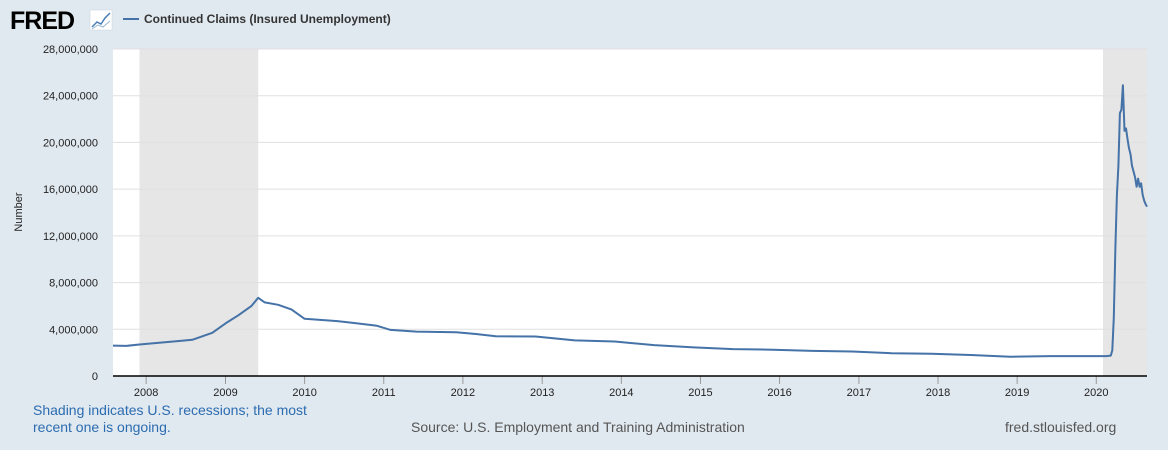 This screenshot has width=1168, height=450. What do you see at coordinates (267, 19) in the screenshot?
I see `legend-label: Continued Claims (Insured Unemployment)` at bounding box center [267, 19].